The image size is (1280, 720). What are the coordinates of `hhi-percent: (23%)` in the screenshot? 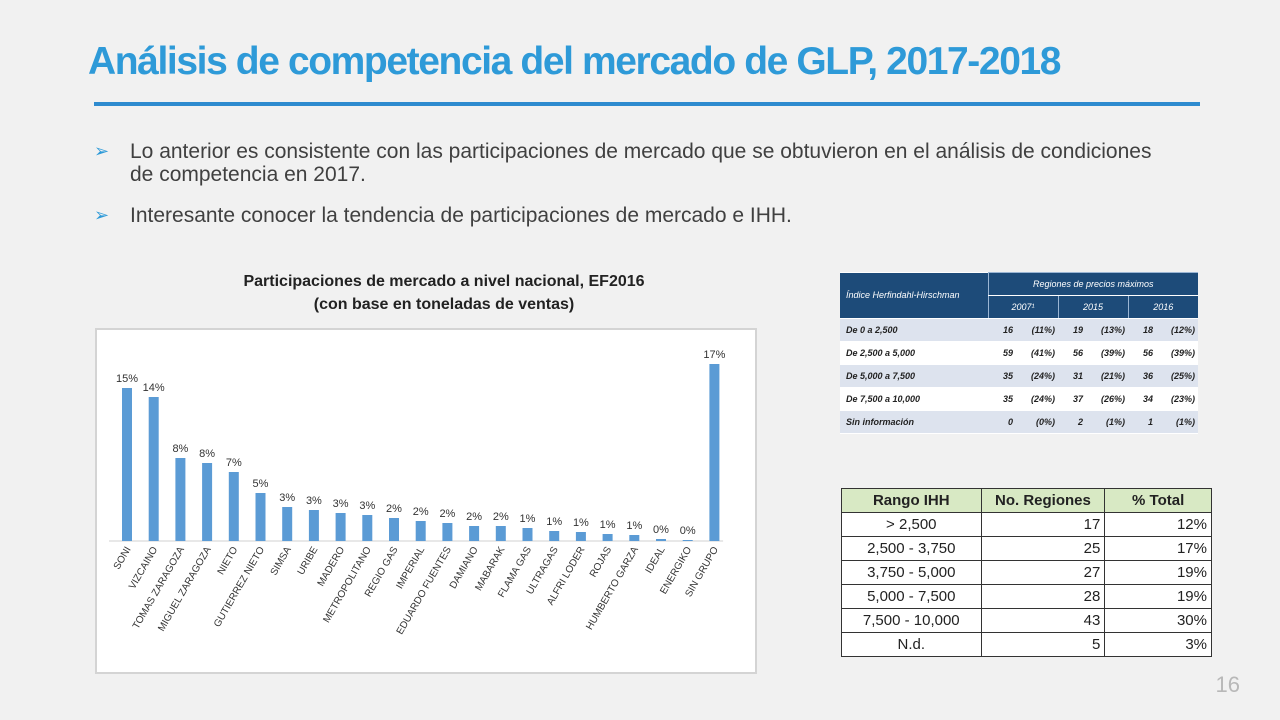 It's located at (1177, 399).